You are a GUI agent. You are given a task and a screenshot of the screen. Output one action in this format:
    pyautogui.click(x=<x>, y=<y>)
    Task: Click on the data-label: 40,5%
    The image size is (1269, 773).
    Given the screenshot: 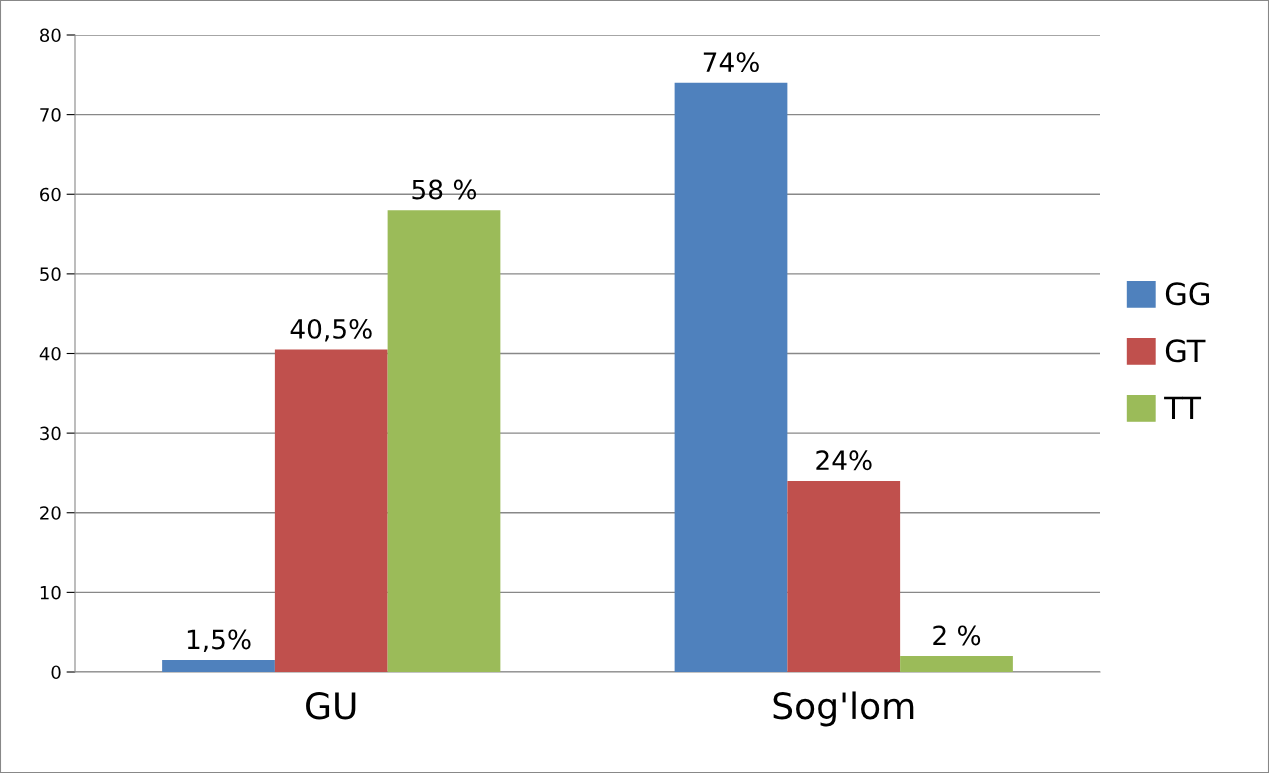 What is the action you would take?
    pyautogui.click(x=331, y=330)
    